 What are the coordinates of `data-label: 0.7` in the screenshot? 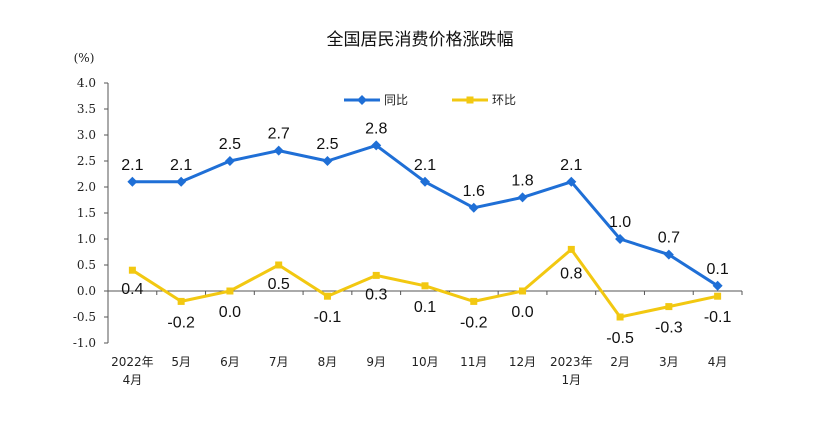 It's located at (669, 238).